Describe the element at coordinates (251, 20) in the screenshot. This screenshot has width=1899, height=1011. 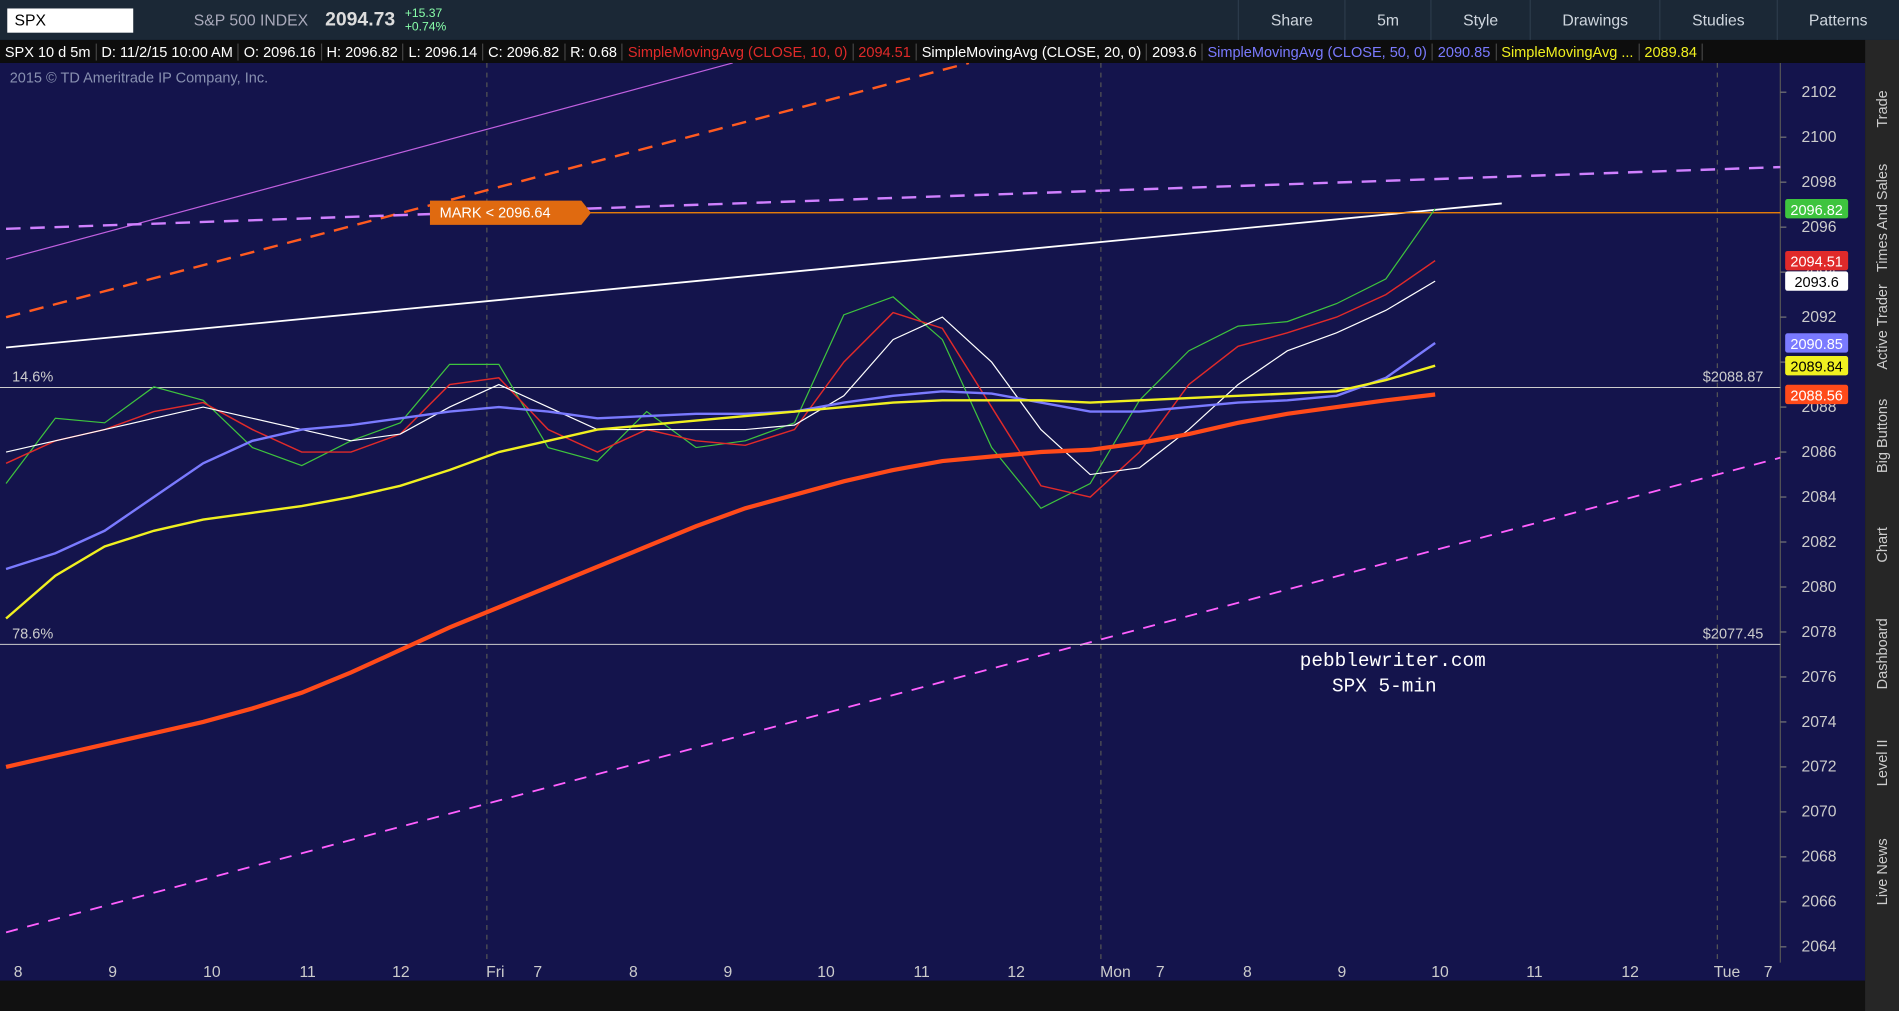
I see `description: S&P 500 INDEX` at that location.